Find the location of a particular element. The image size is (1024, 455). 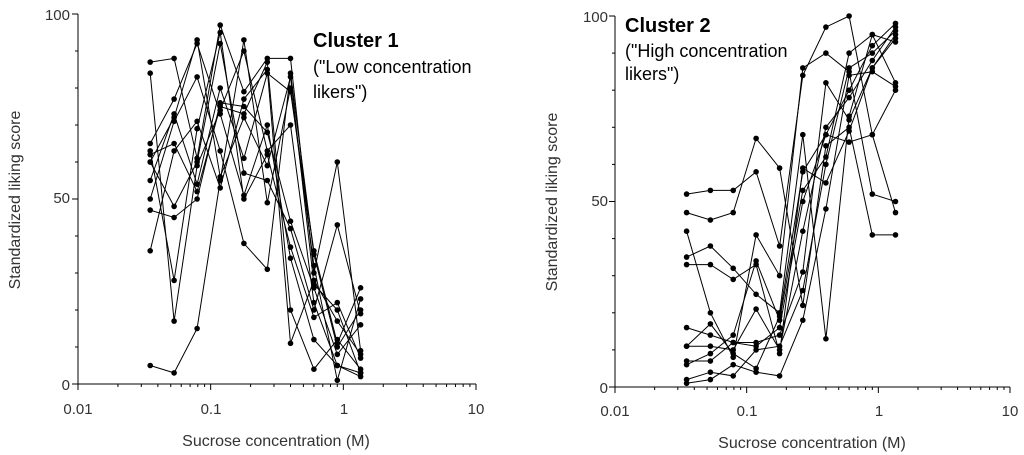

c1-subtitle-line: ("High concentration is located at coordinates (706, 51).